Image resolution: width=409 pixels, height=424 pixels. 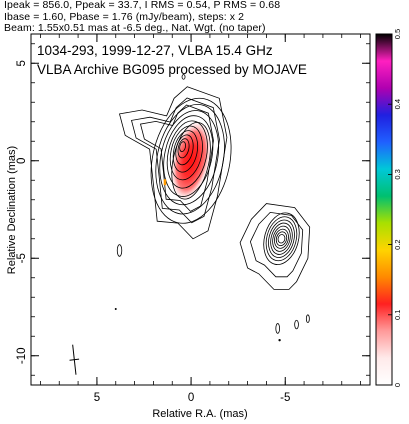 What do you see at coordinates (199, 414) in the screenshot?
I see `x-axis-label: Relative R.A. (mas)` at bounding box center [199, 414].